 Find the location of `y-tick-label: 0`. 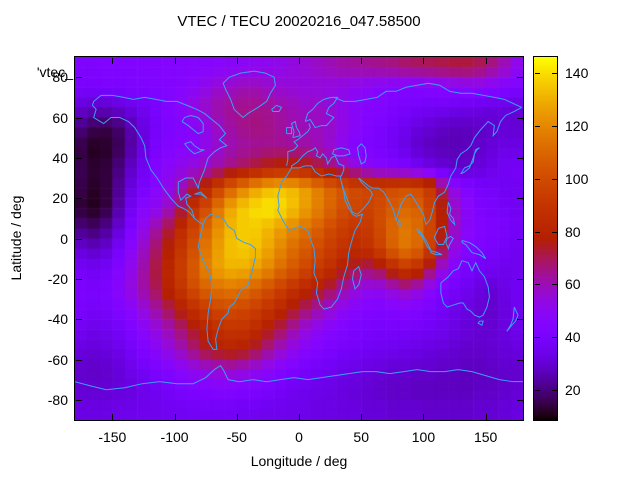

y-tick-label: 0 is located at coordinates (64, 238).